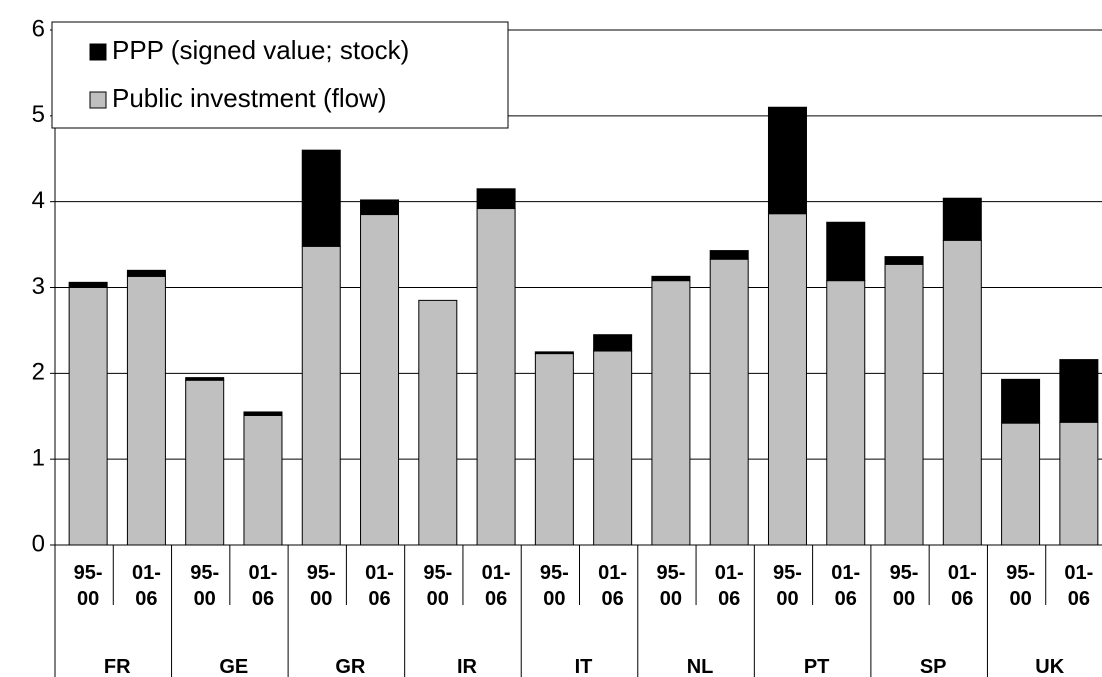  Describe the element at coordinates (38, 200) in the screenshot. I see `y-tick-label: 4` at that location.